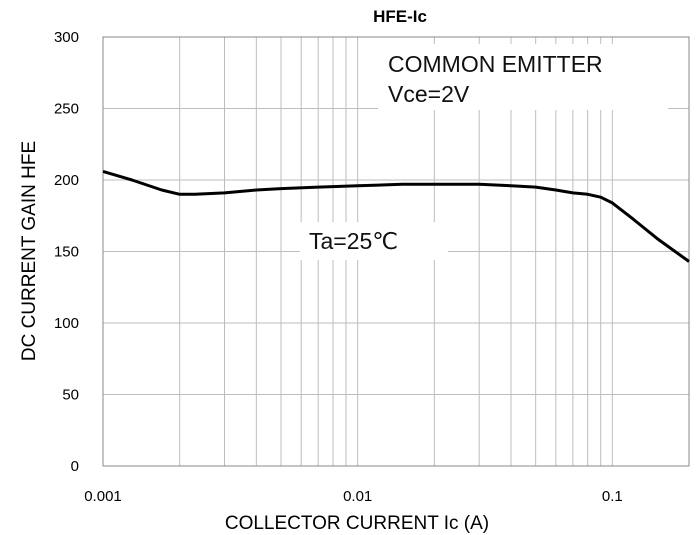  Describe the element at coordinates (29, 251) in the screenshot. I see `y-axis-label: DC CURRENT GAIN HFE` at that location.